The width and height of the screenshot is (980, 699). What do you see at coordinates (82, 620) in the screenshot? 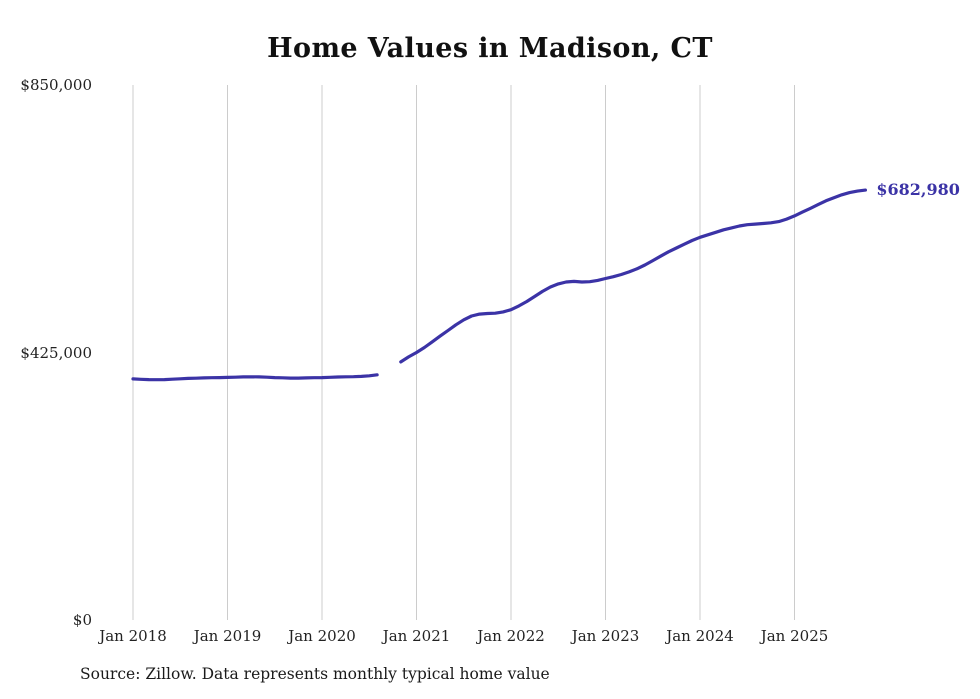
I see `y-axis-tick-label: $0` at bounding box center [82, 620].